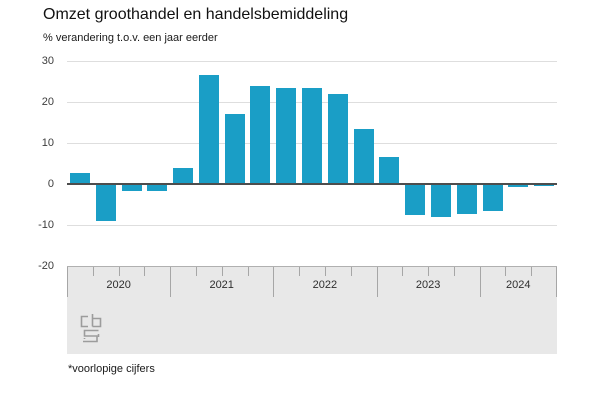  What do you see at coordinates (312, 184) in the screenshot?
I see `zero-line` at bounding box center [312, 184].